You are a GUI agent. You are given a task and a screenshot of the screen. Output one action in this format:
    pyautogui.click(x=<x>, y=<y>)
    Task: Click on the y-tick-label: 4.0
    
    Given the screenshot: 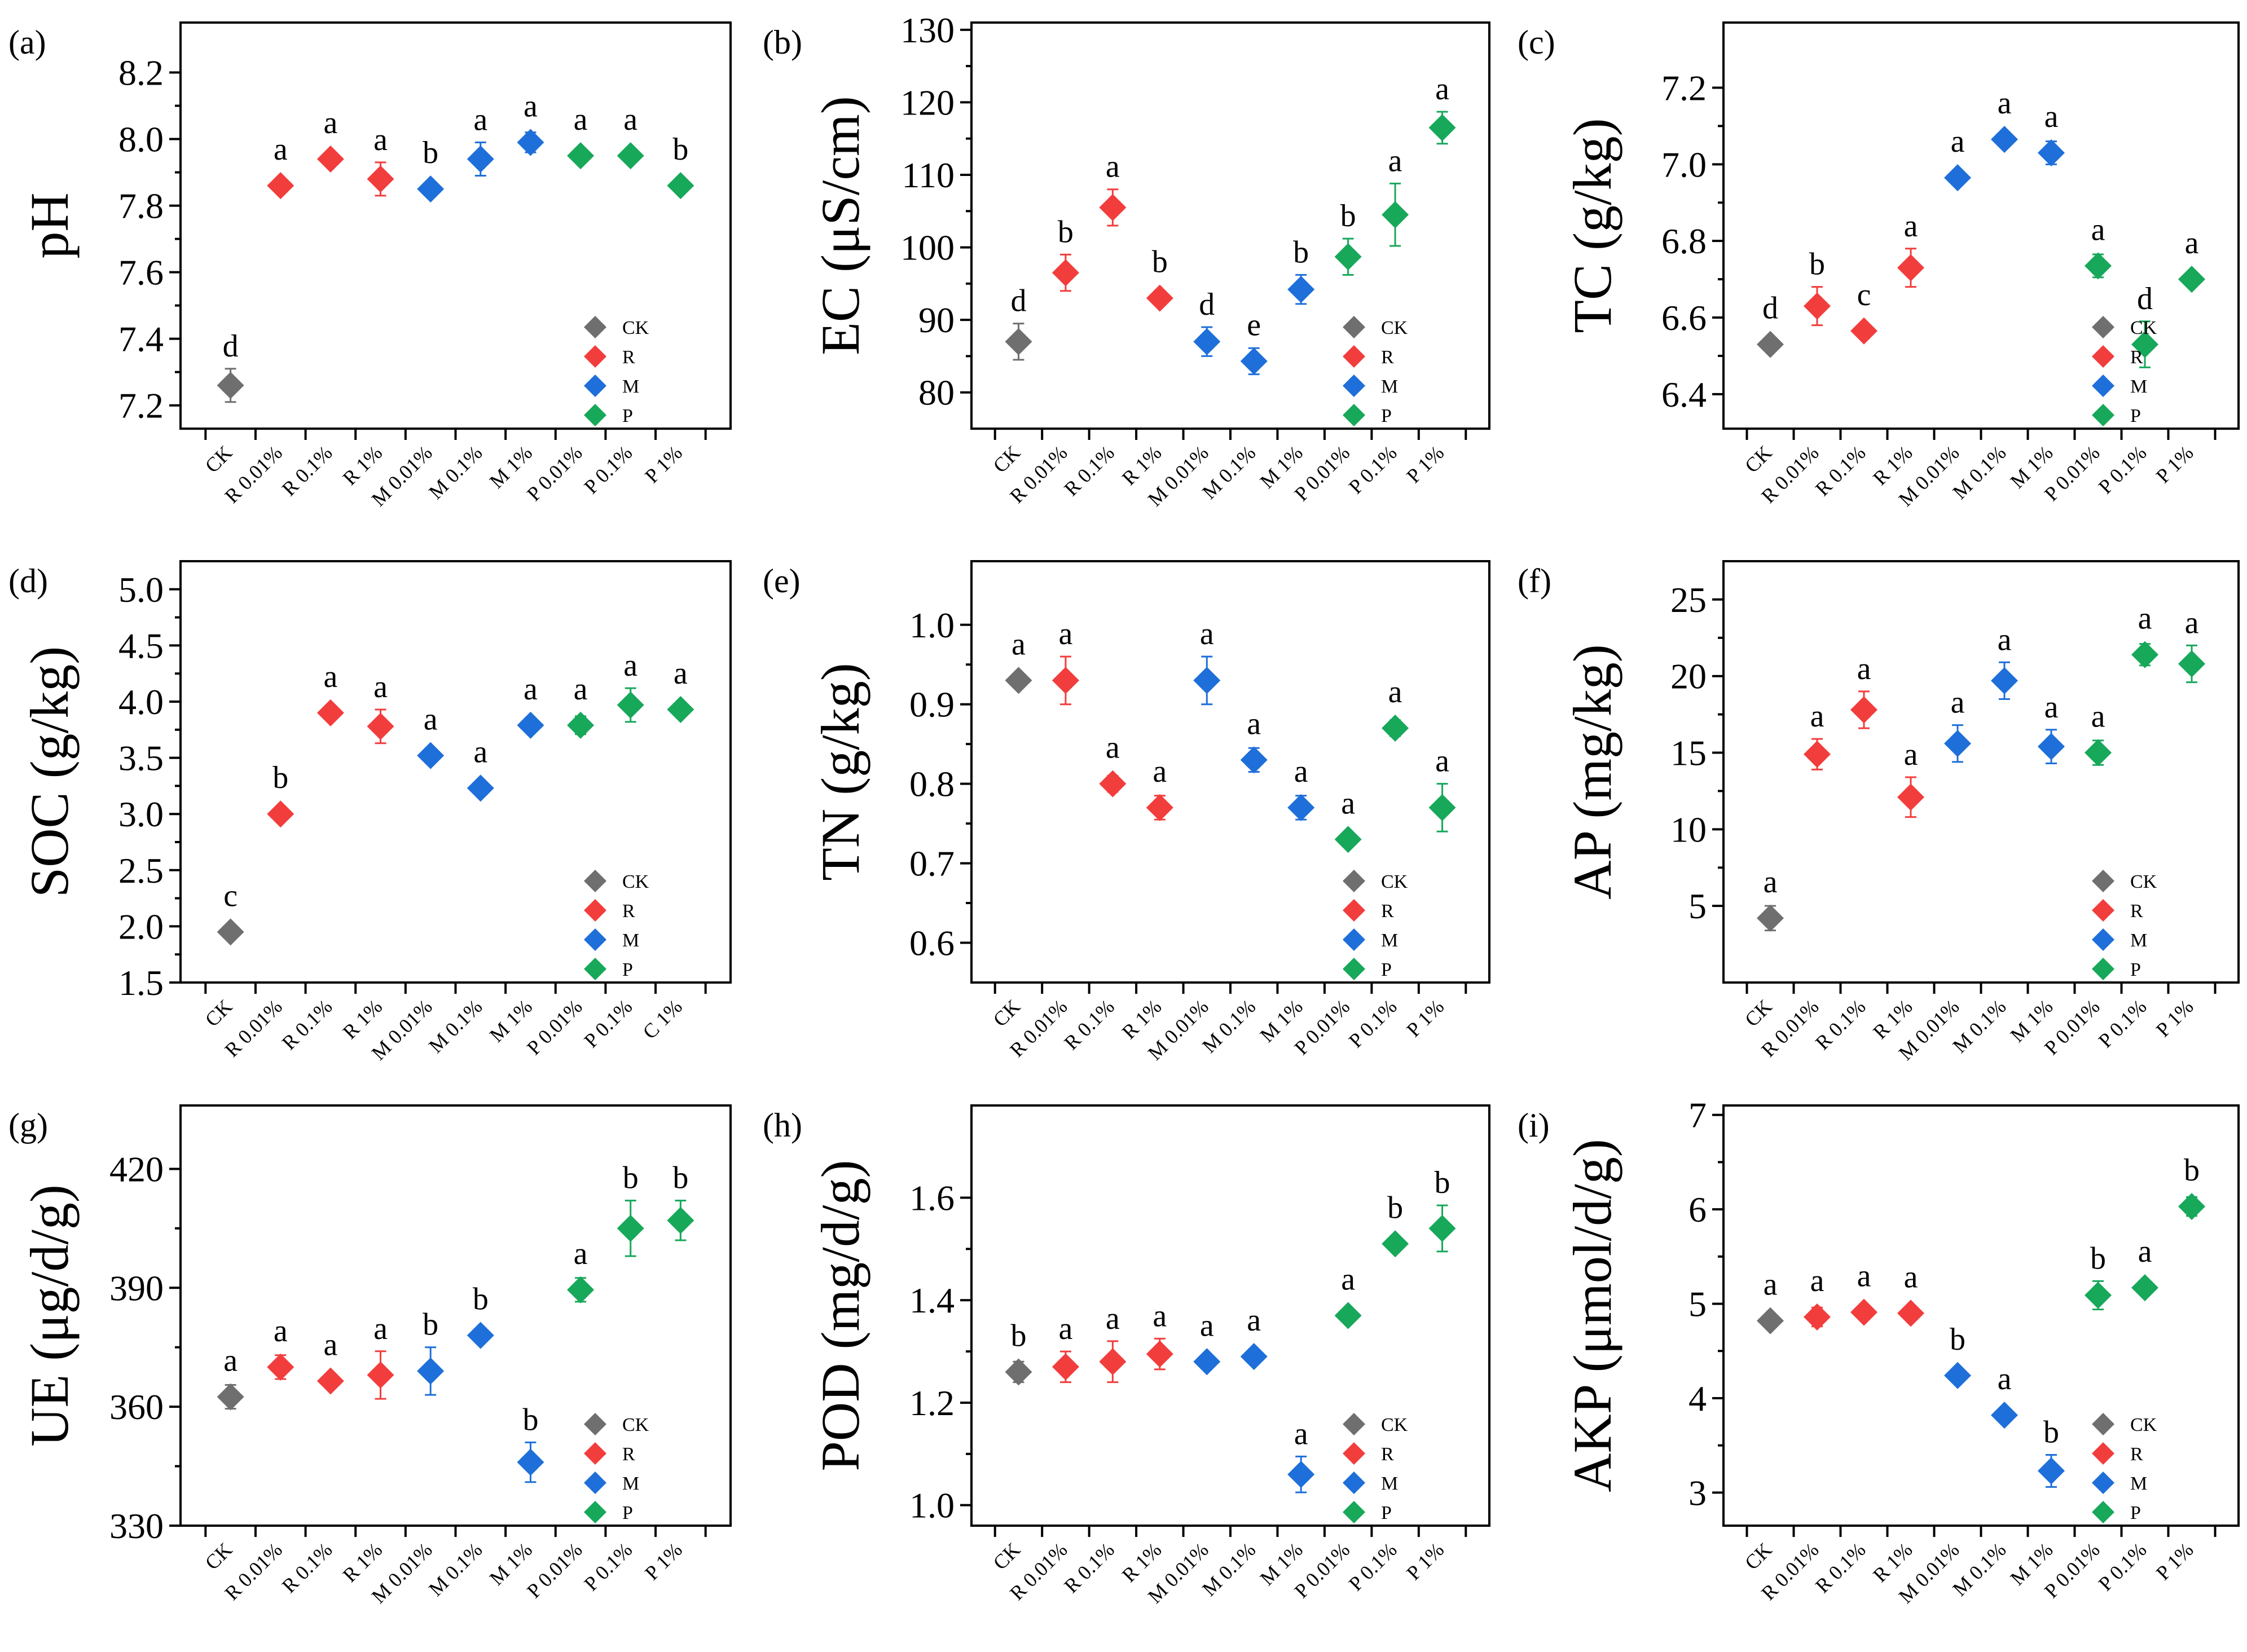 What is the action you would take?
    pyautogui.click(x=141, y=702)
    